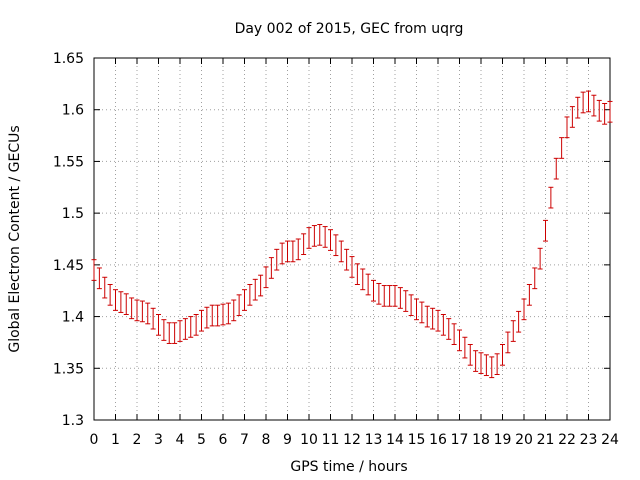  Describe the element at coordinates (438, 440) in the screenshot. I see `x-tick-label: 16` at that location.